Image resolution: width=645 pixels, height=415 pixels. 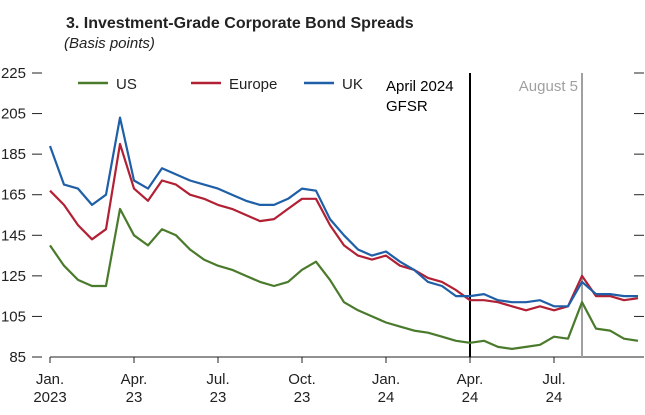 What do you see at coordinates (49, 388) in the screenshot?
I see `x-tick-label: Jan. 2023` at bounding box center [49, 388].